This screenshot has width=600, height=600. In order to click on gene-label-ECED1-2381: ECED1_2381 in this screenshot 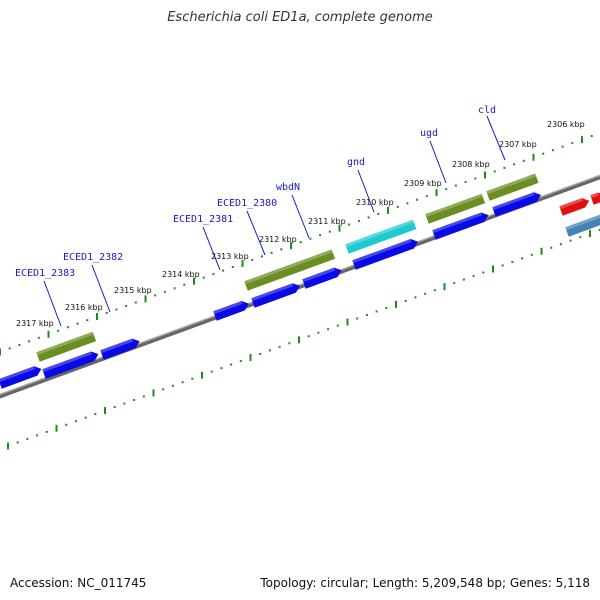, I will do `click(203, 219)`.